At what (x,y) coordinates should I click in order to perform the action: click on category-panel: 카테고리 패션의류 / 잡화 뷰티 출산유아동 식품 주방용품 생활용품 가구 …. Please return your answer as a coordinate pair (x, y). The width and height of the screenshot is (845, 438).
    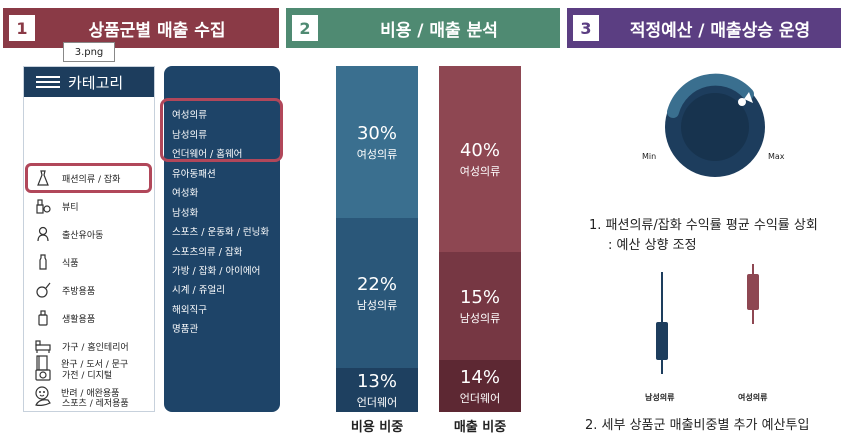
    Looking at the image, I should click on (89, 239).